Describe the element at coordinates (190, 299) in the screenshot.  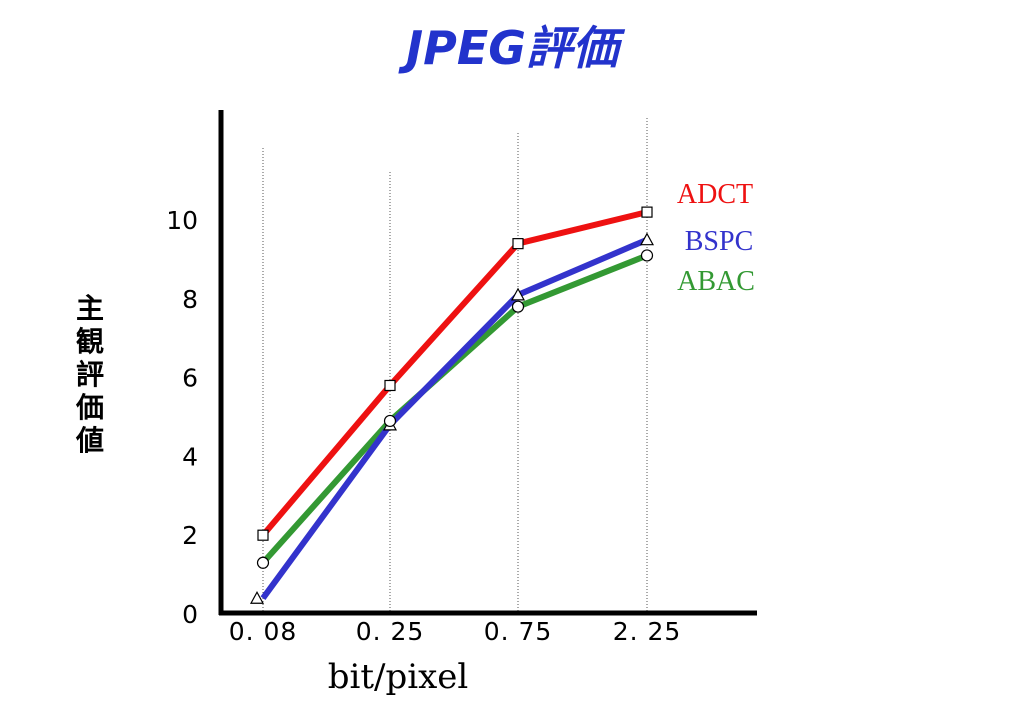
I see `y-tick-label: 8` at that location.